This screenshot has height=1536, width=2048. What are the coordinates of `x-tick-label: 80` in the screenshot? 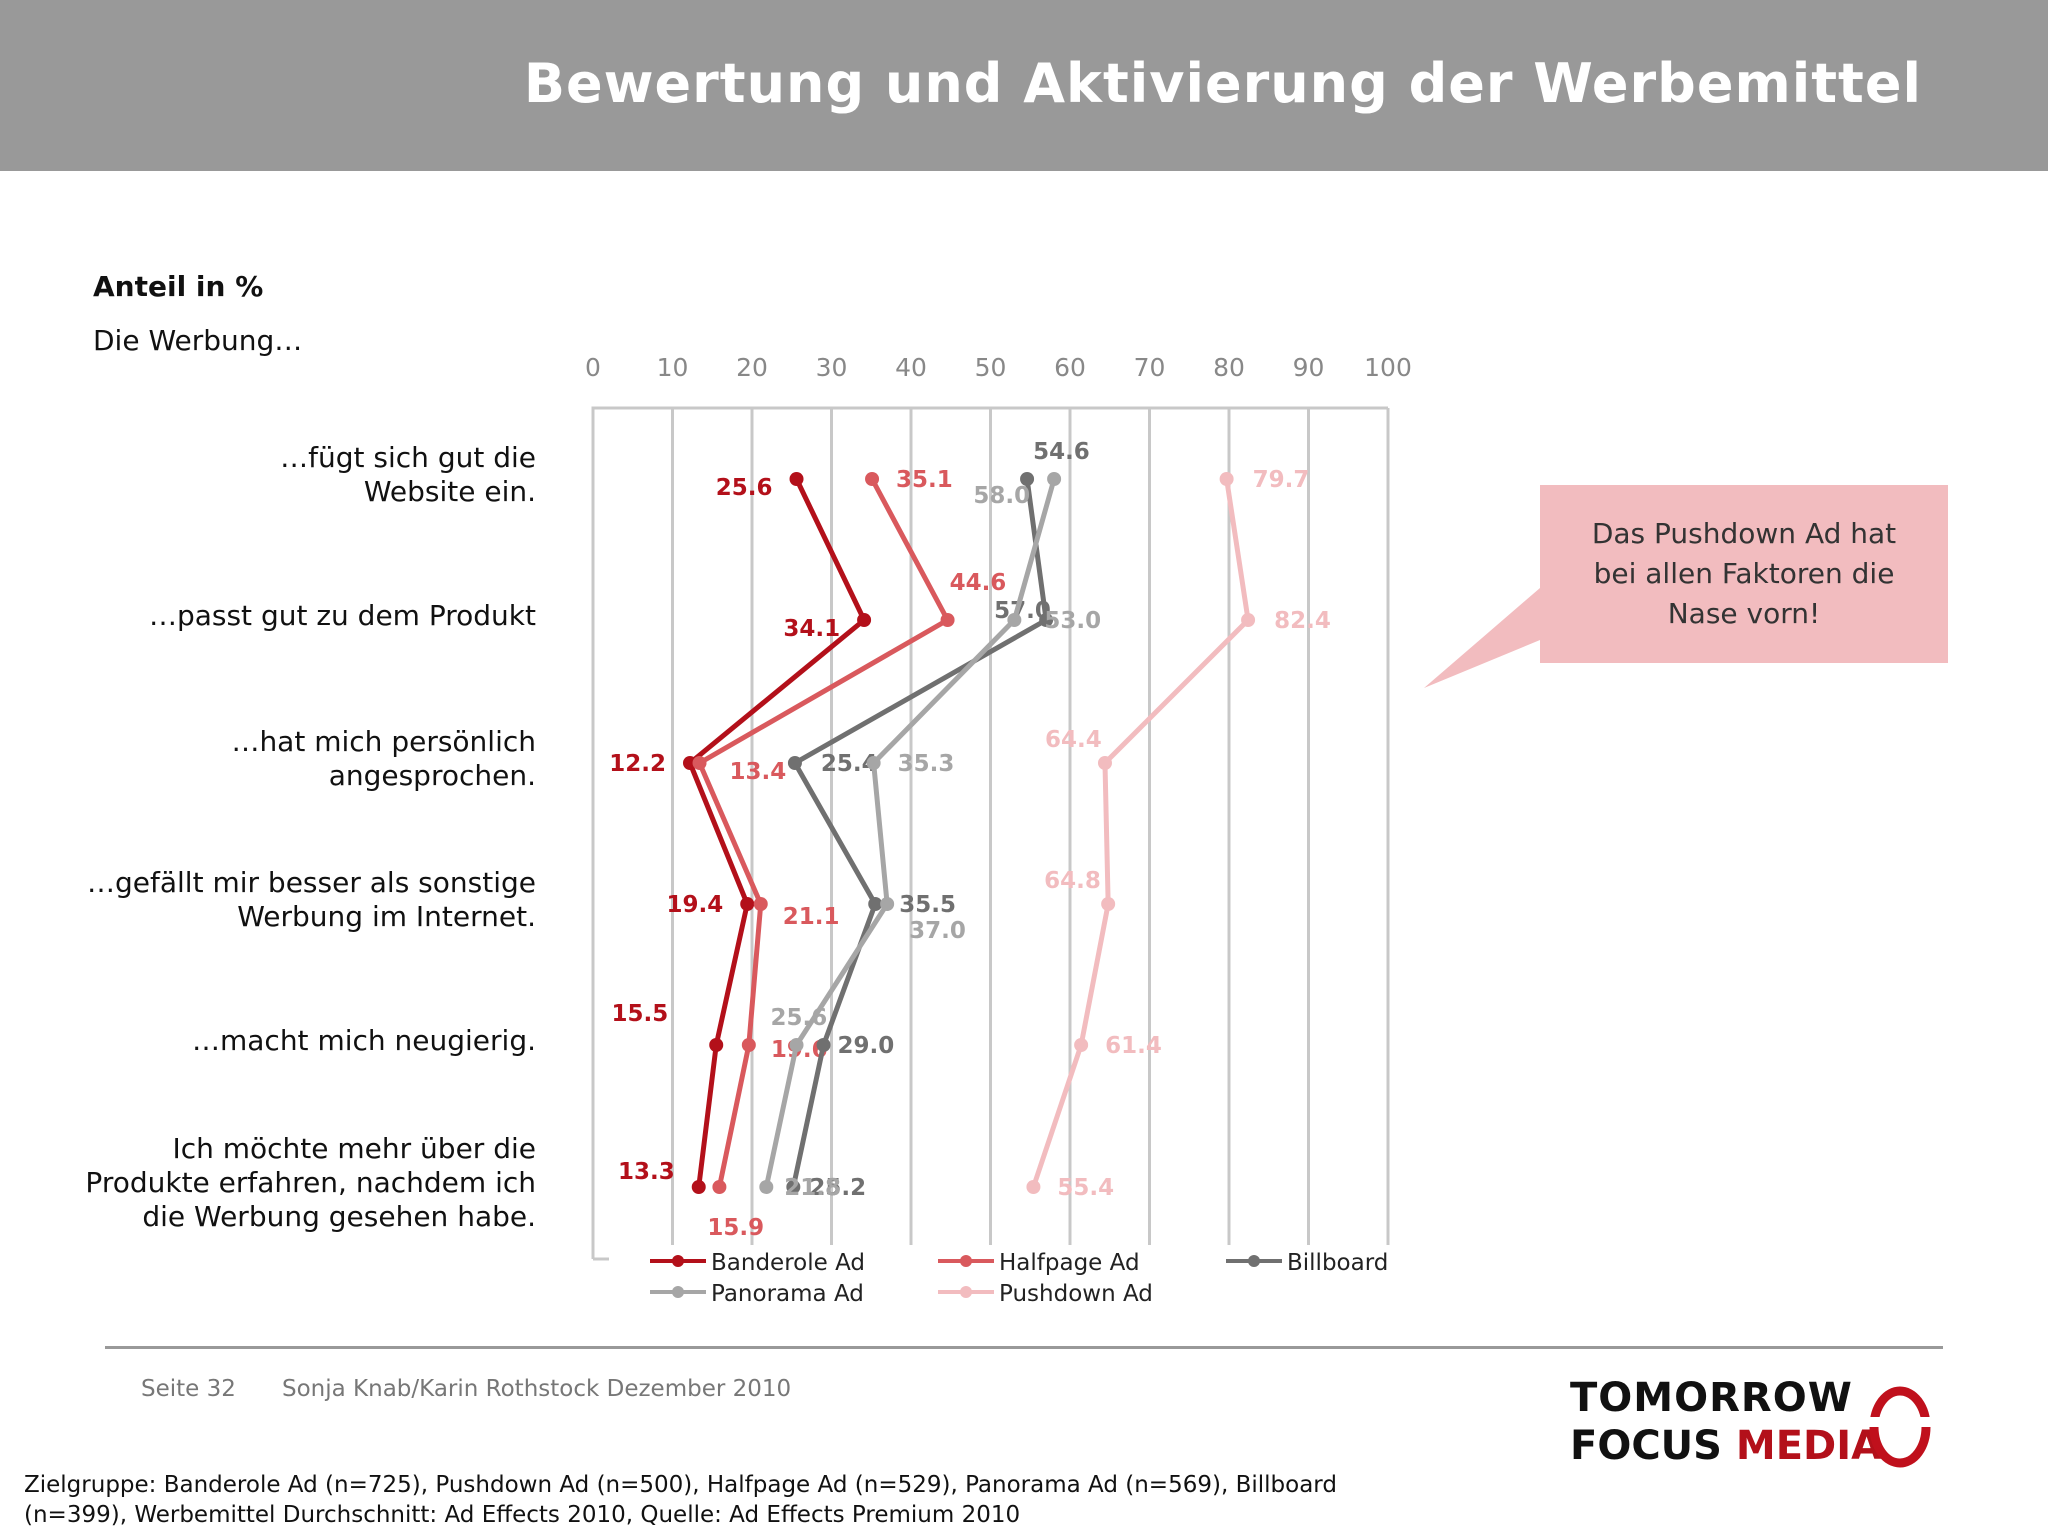 It's located at (1229, 367).